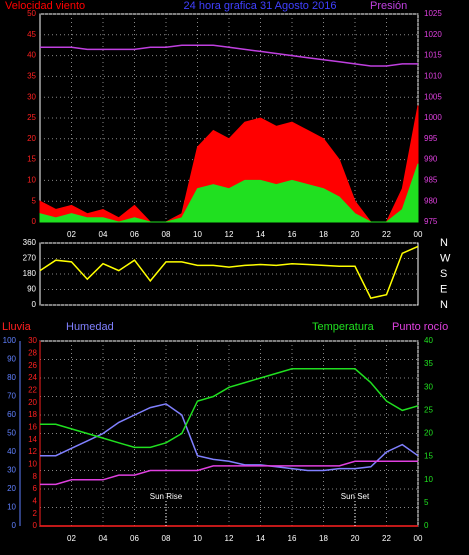  Describe the element at coordinates (90, 327) in the screenshot. I see `legend-entry: Humedad` at that location.